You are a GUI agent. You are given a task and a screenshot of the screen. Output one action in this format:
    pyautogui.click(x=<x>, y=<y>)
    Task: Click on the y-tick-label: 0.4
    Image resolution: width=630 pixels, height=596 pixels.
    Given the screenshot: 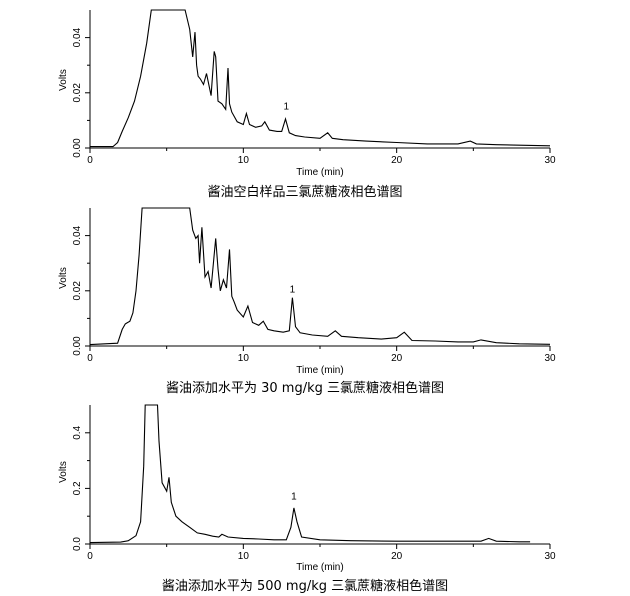 What is the action you would take?
    pyautogui.click(x=77, y=432)
    